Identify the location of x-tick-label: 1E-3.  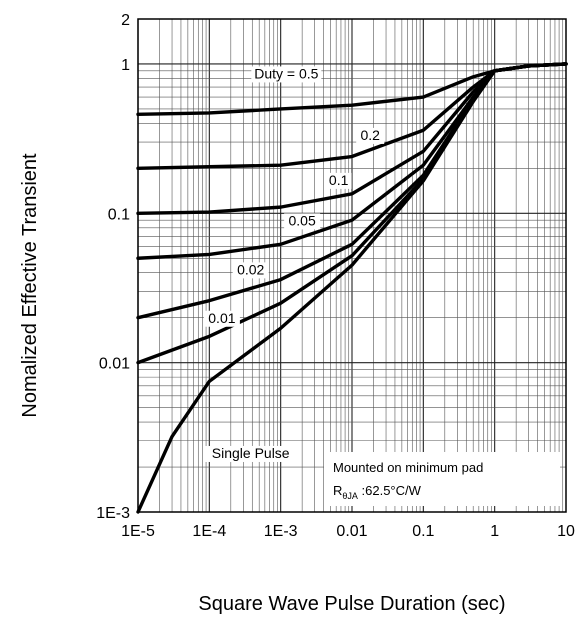
(281, 531).